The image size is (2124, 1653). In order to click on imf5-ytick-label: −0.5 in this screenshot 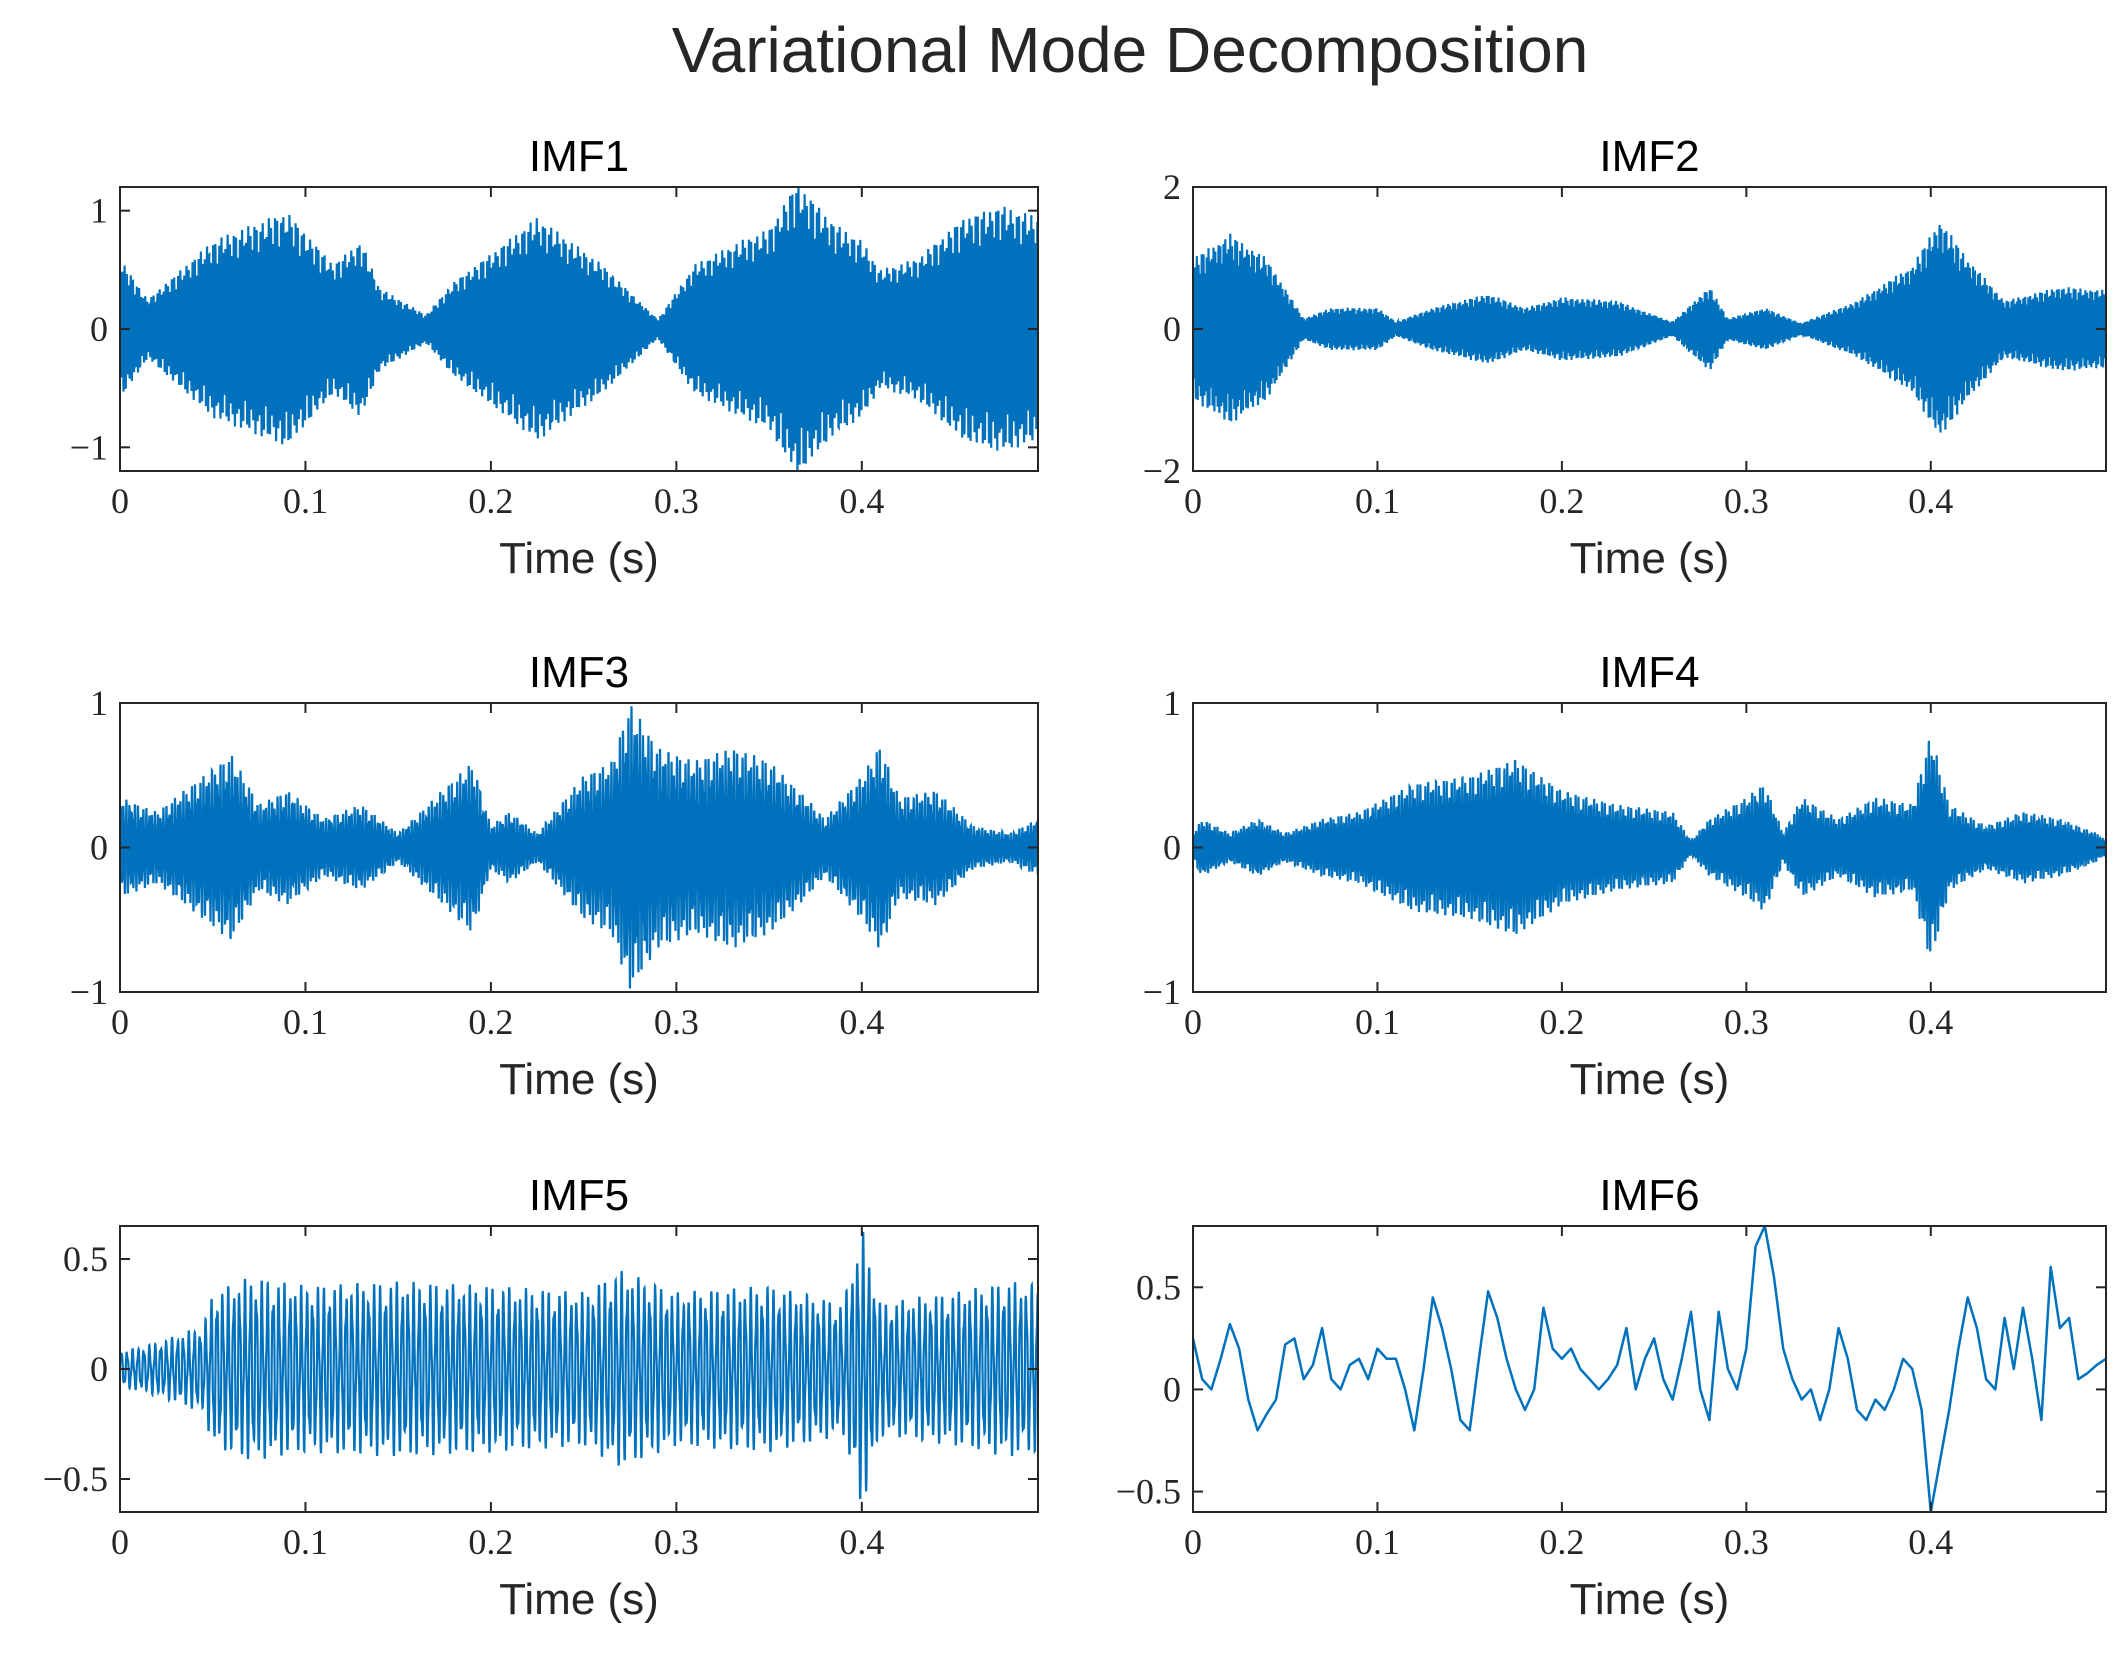, I will do `click(75, 1479)`.